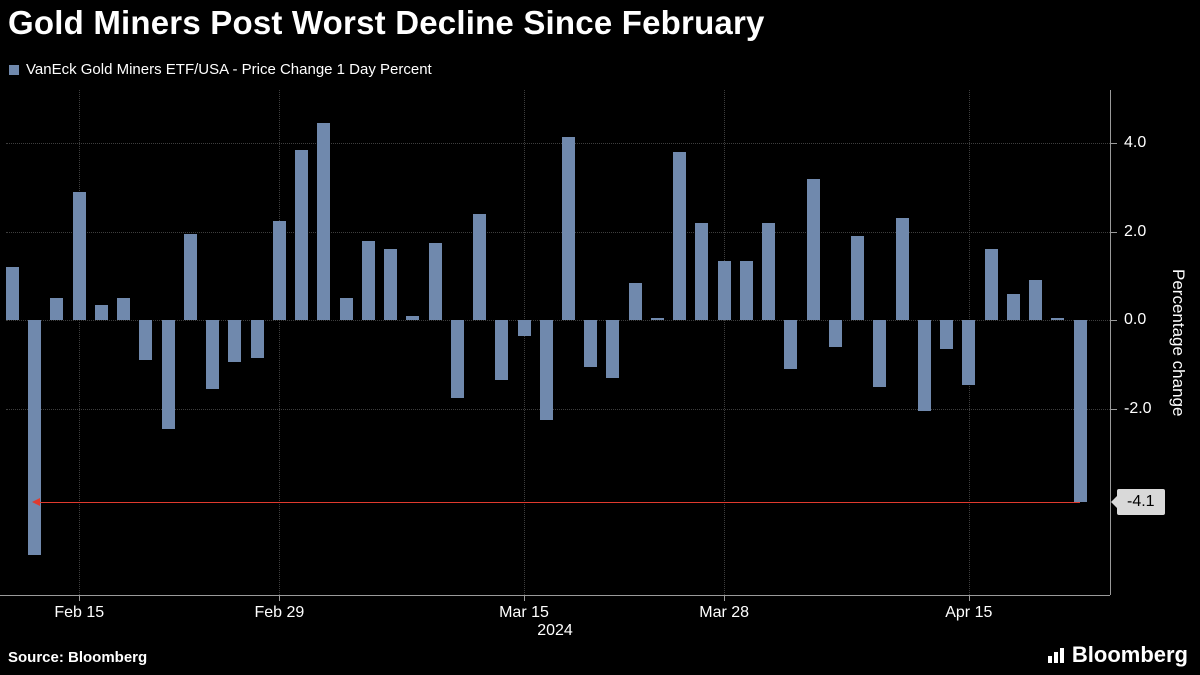 This screenshot has width=1200, height=675. What do you see at coordinates (555, 630) in the screenshot?
I see `x-axis-year-label: 2024` at bounding box center [555, 630].